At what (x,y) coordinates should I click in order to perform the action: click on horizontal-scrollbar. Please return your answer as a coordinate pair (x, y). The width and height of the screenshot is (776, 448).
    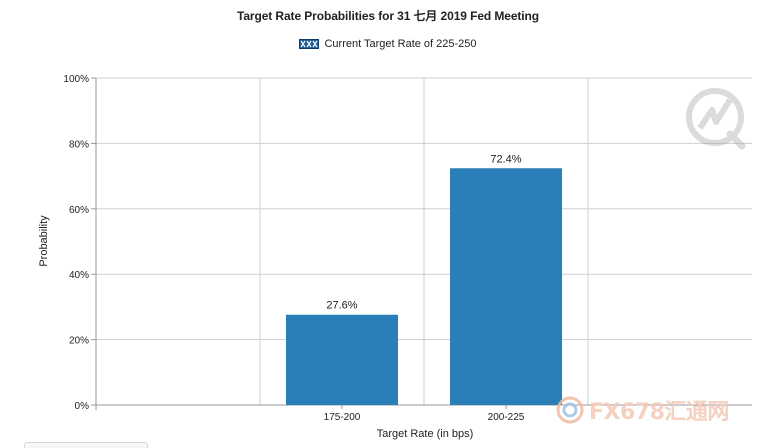
    Looking at the image, I should click on (86, 445).